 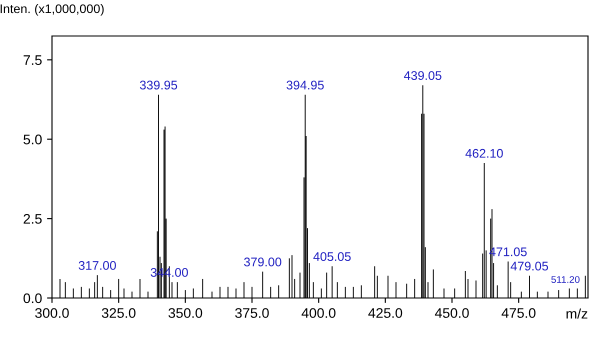 I want to click on x-tick-label: 325.0, so click(x=119, y=313).